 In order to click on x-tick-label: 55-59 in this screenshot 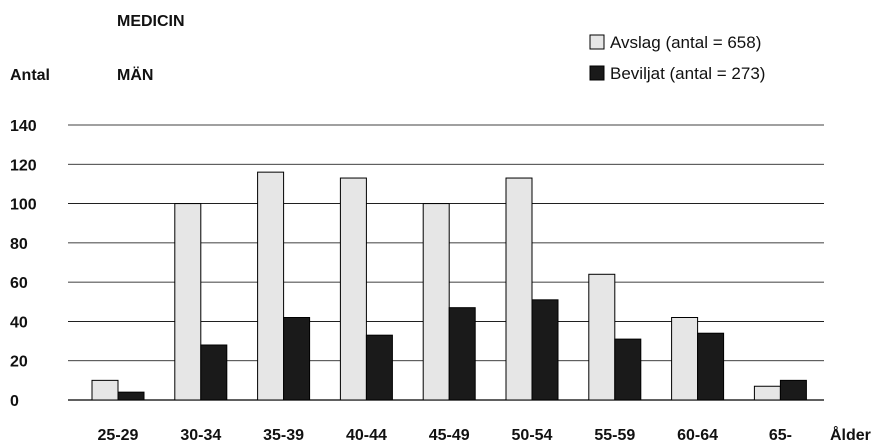, I will do `click(614, 435)`.